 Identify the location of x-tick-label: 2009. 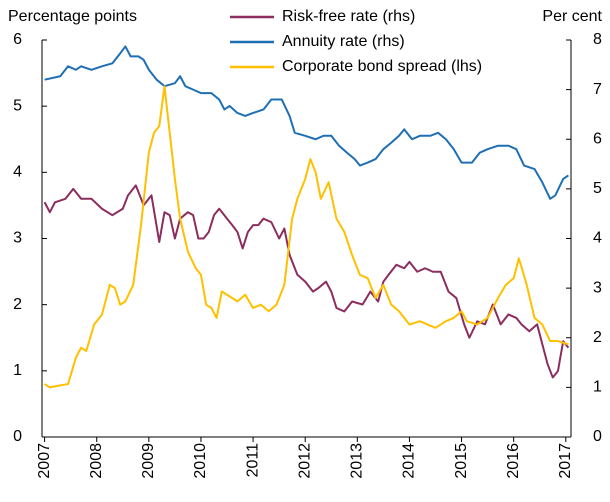
(148, 461).